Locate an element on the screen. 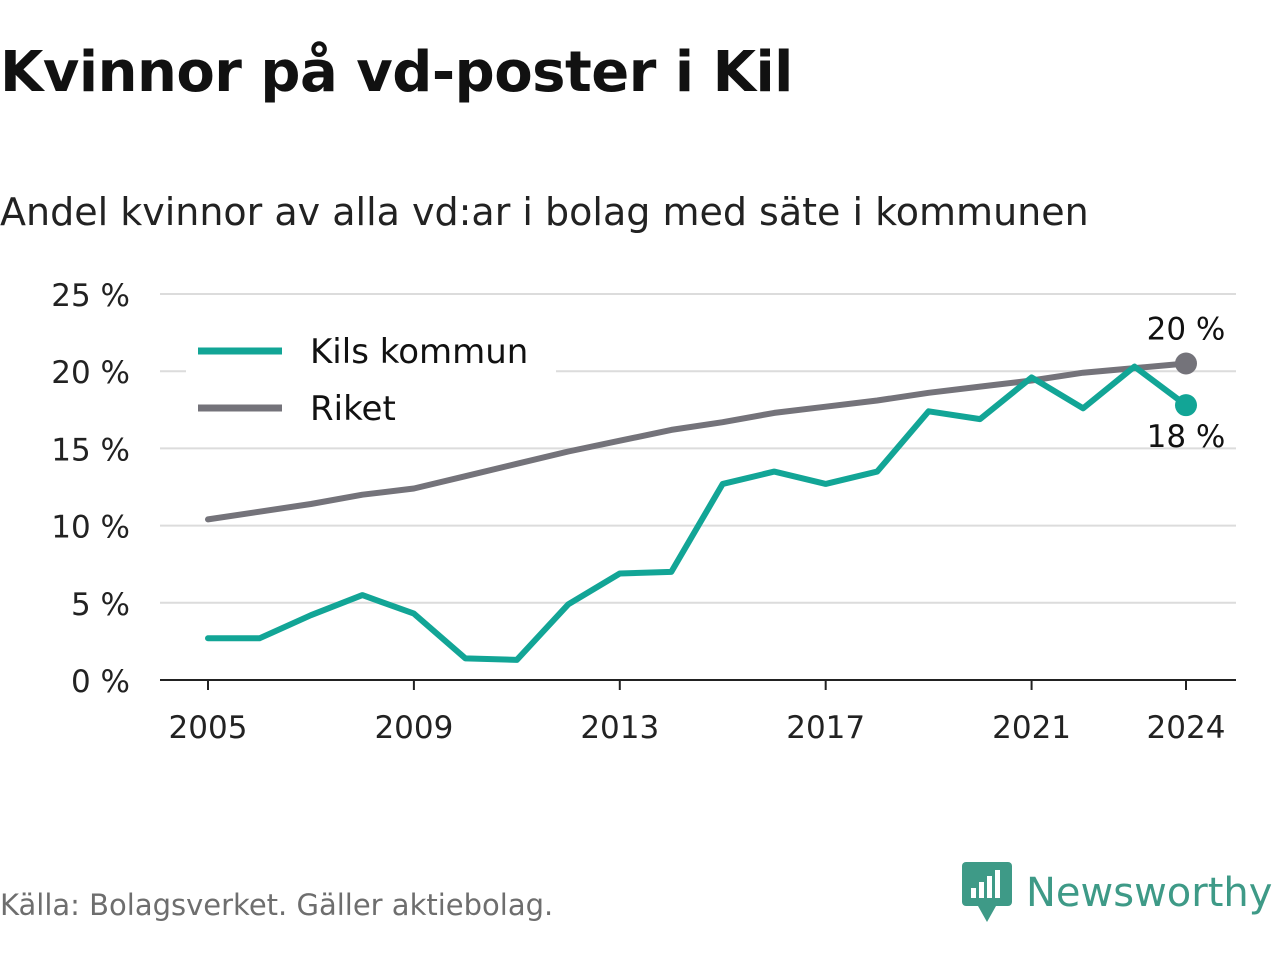  x-tick-label: 2024 is located at coordinates (1186, 728).